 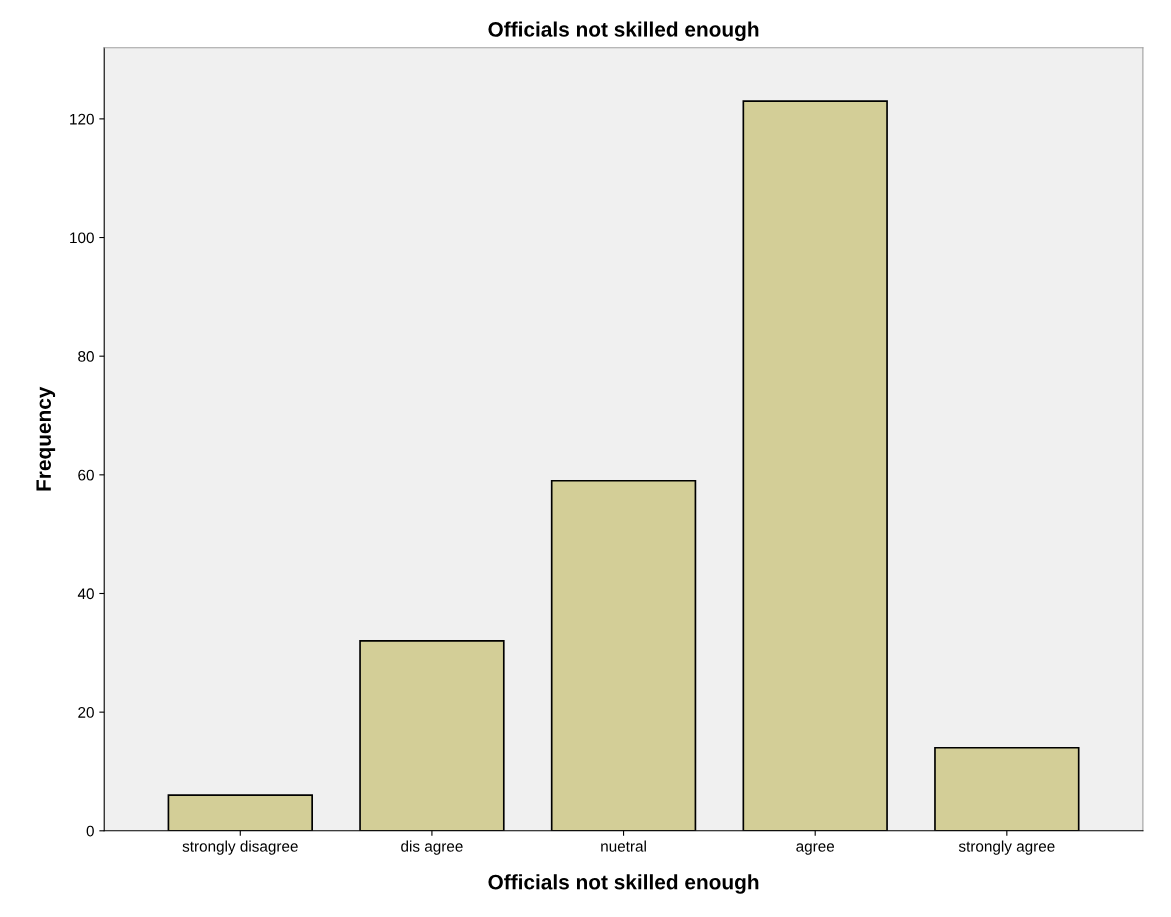 I want to click on y-tick-label: 120, so click(x=82, y=119).